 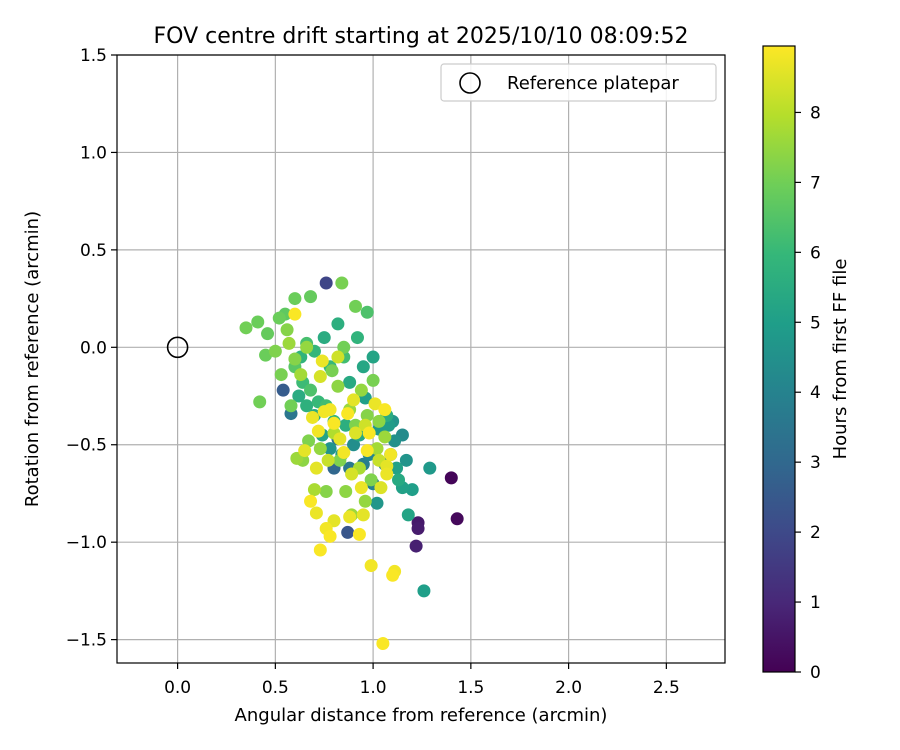 I want to click on colorbar-tick-label: 8, so click(x=815, y=113).